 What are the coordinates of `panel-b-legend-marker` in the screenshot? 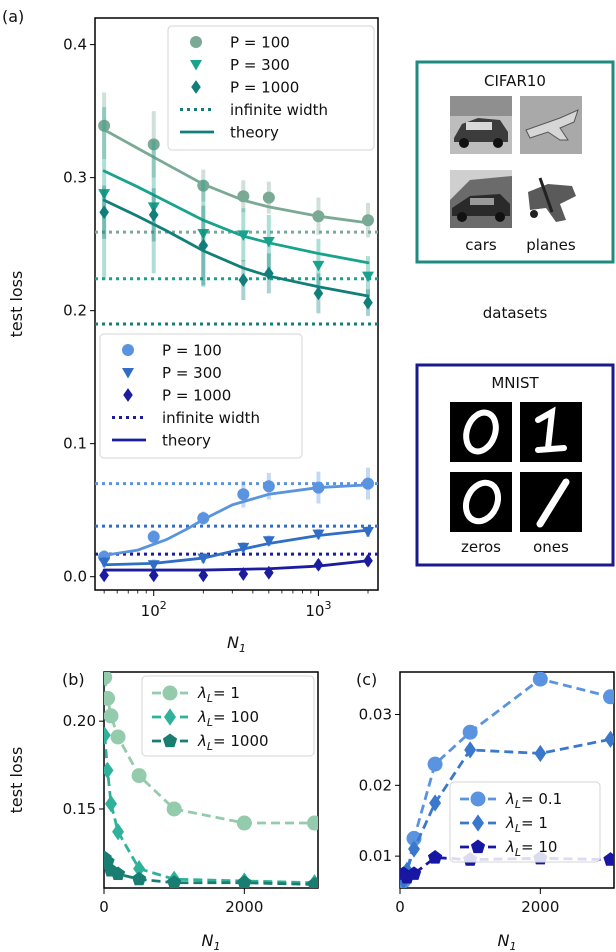 It's located at (170, 740).